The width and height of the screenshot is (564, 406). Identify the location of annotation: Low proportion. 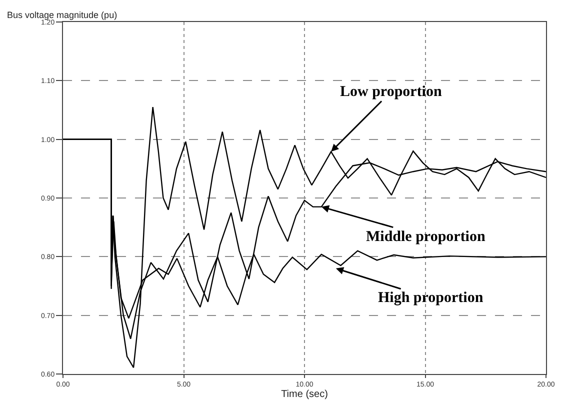
(391, 92).